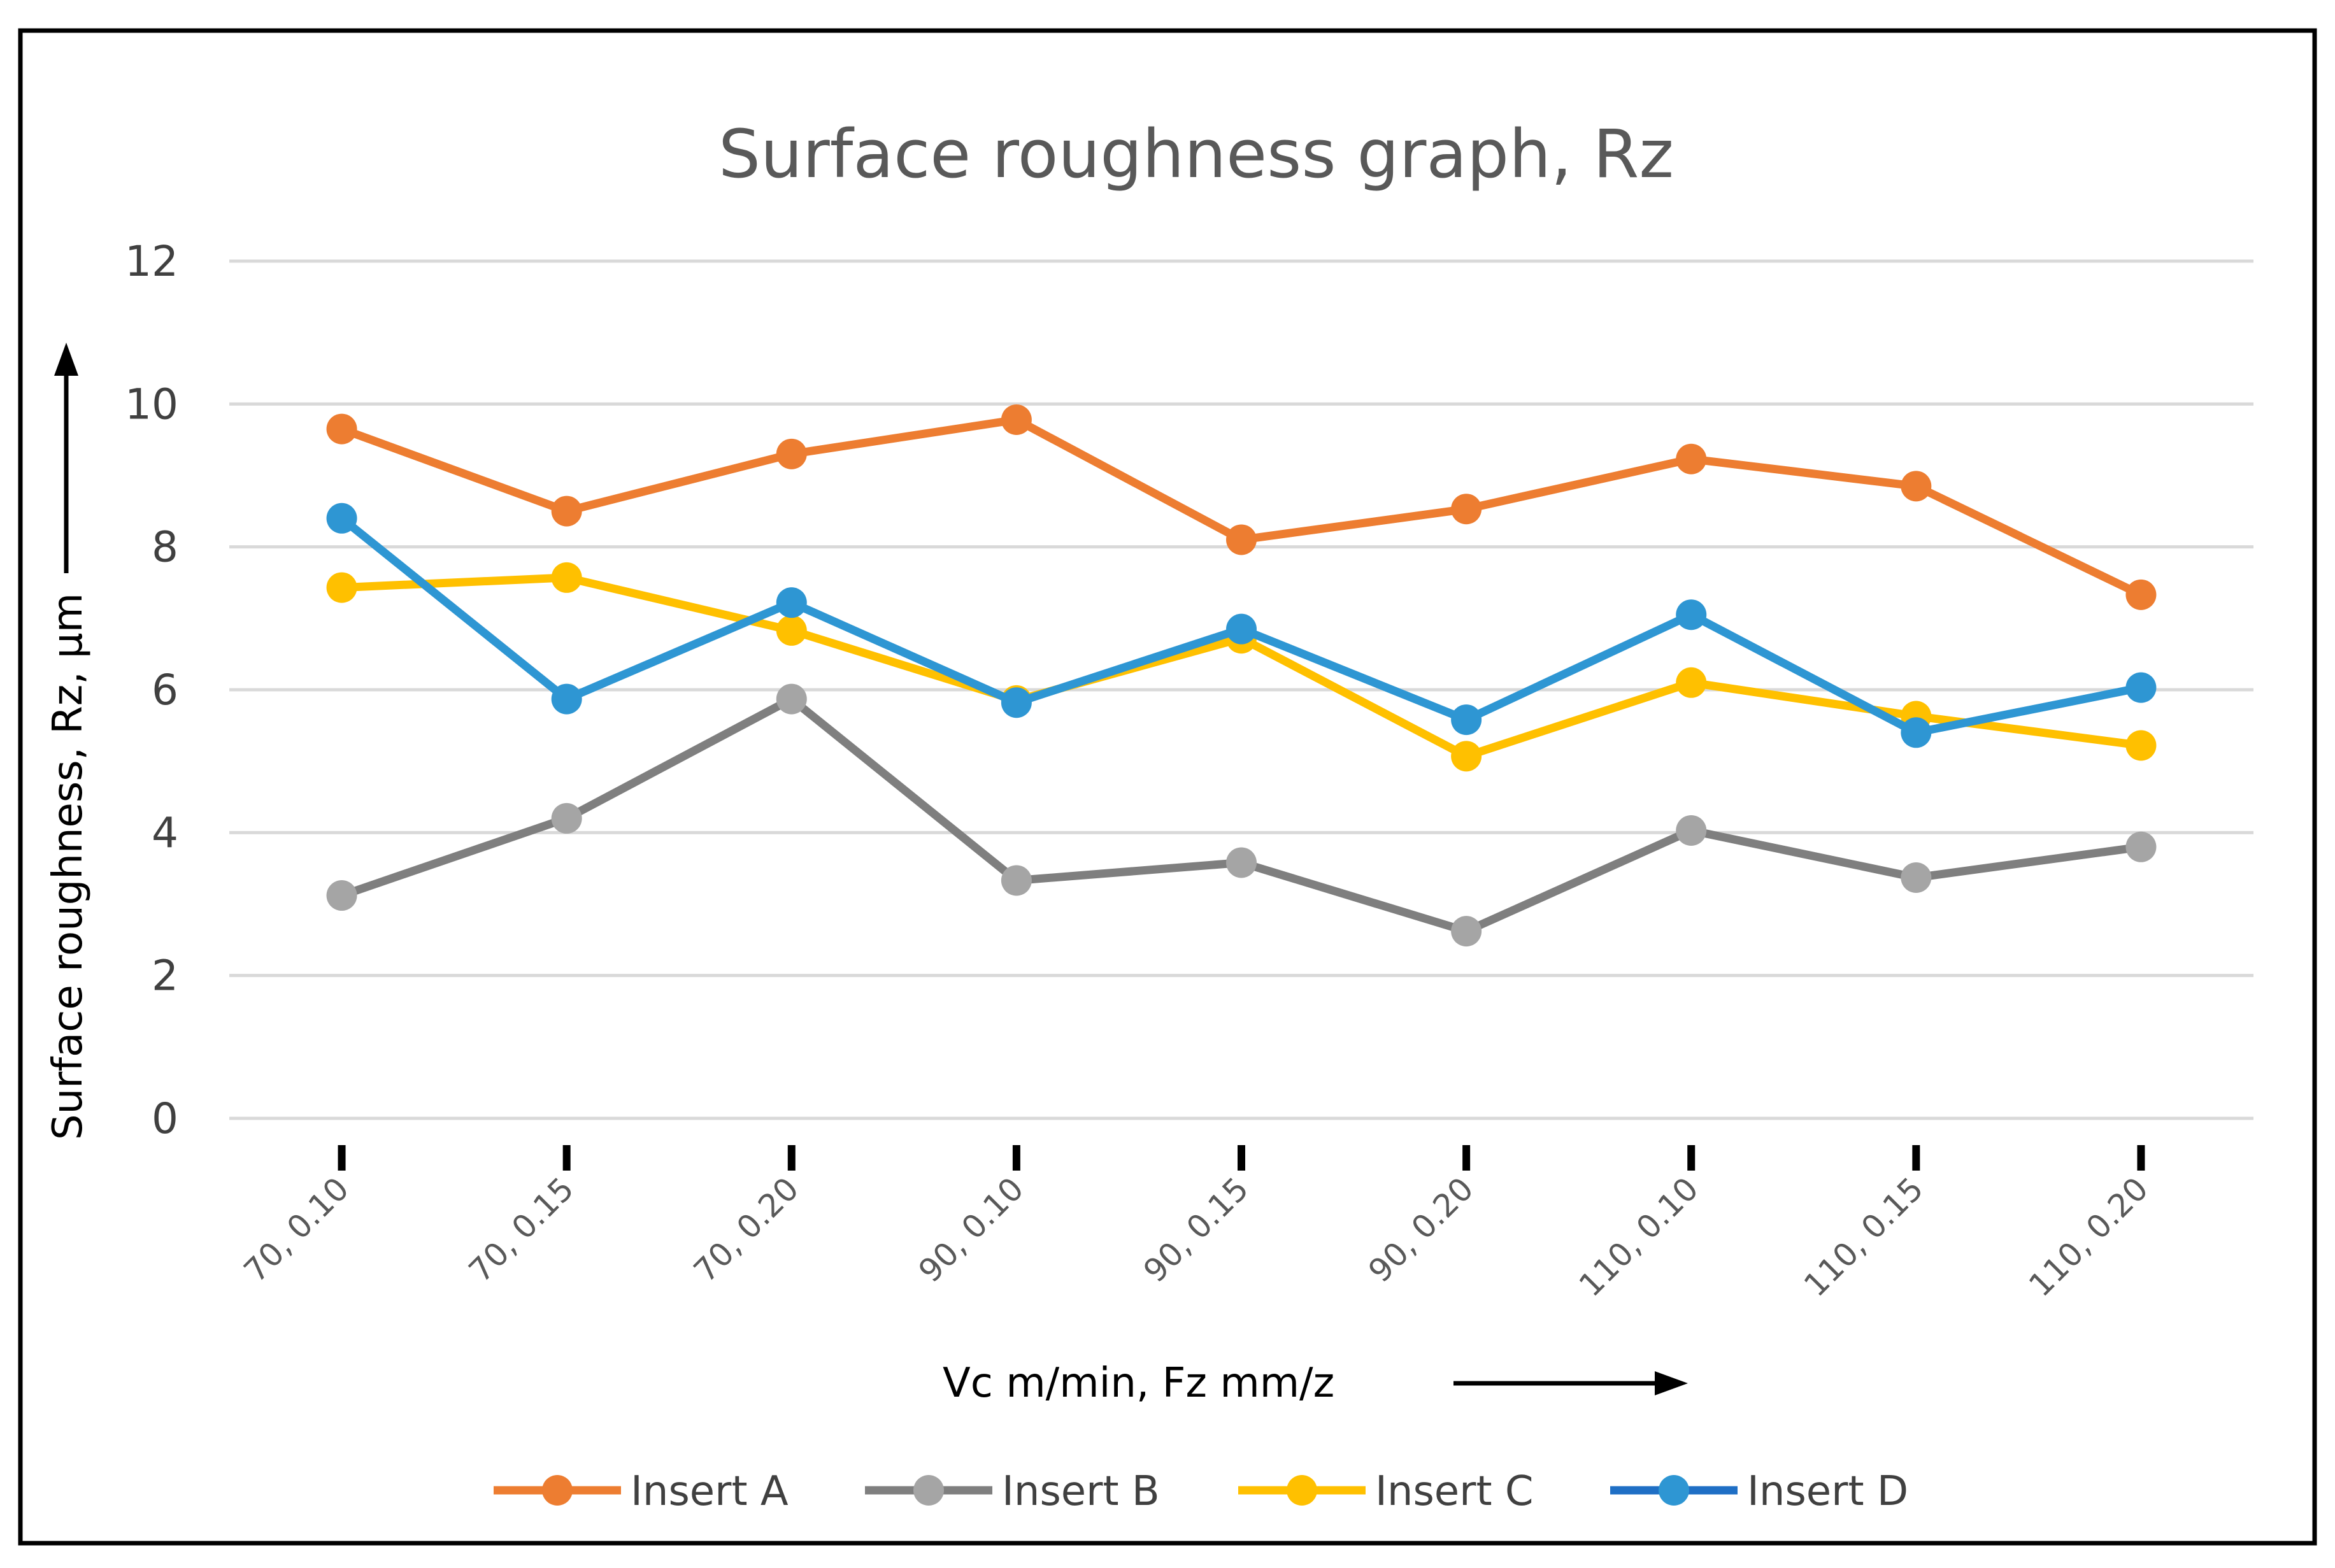  Describe the element at coordinates (165, 690) in the screenshot. I see `y-tick-label: 6` at that location.